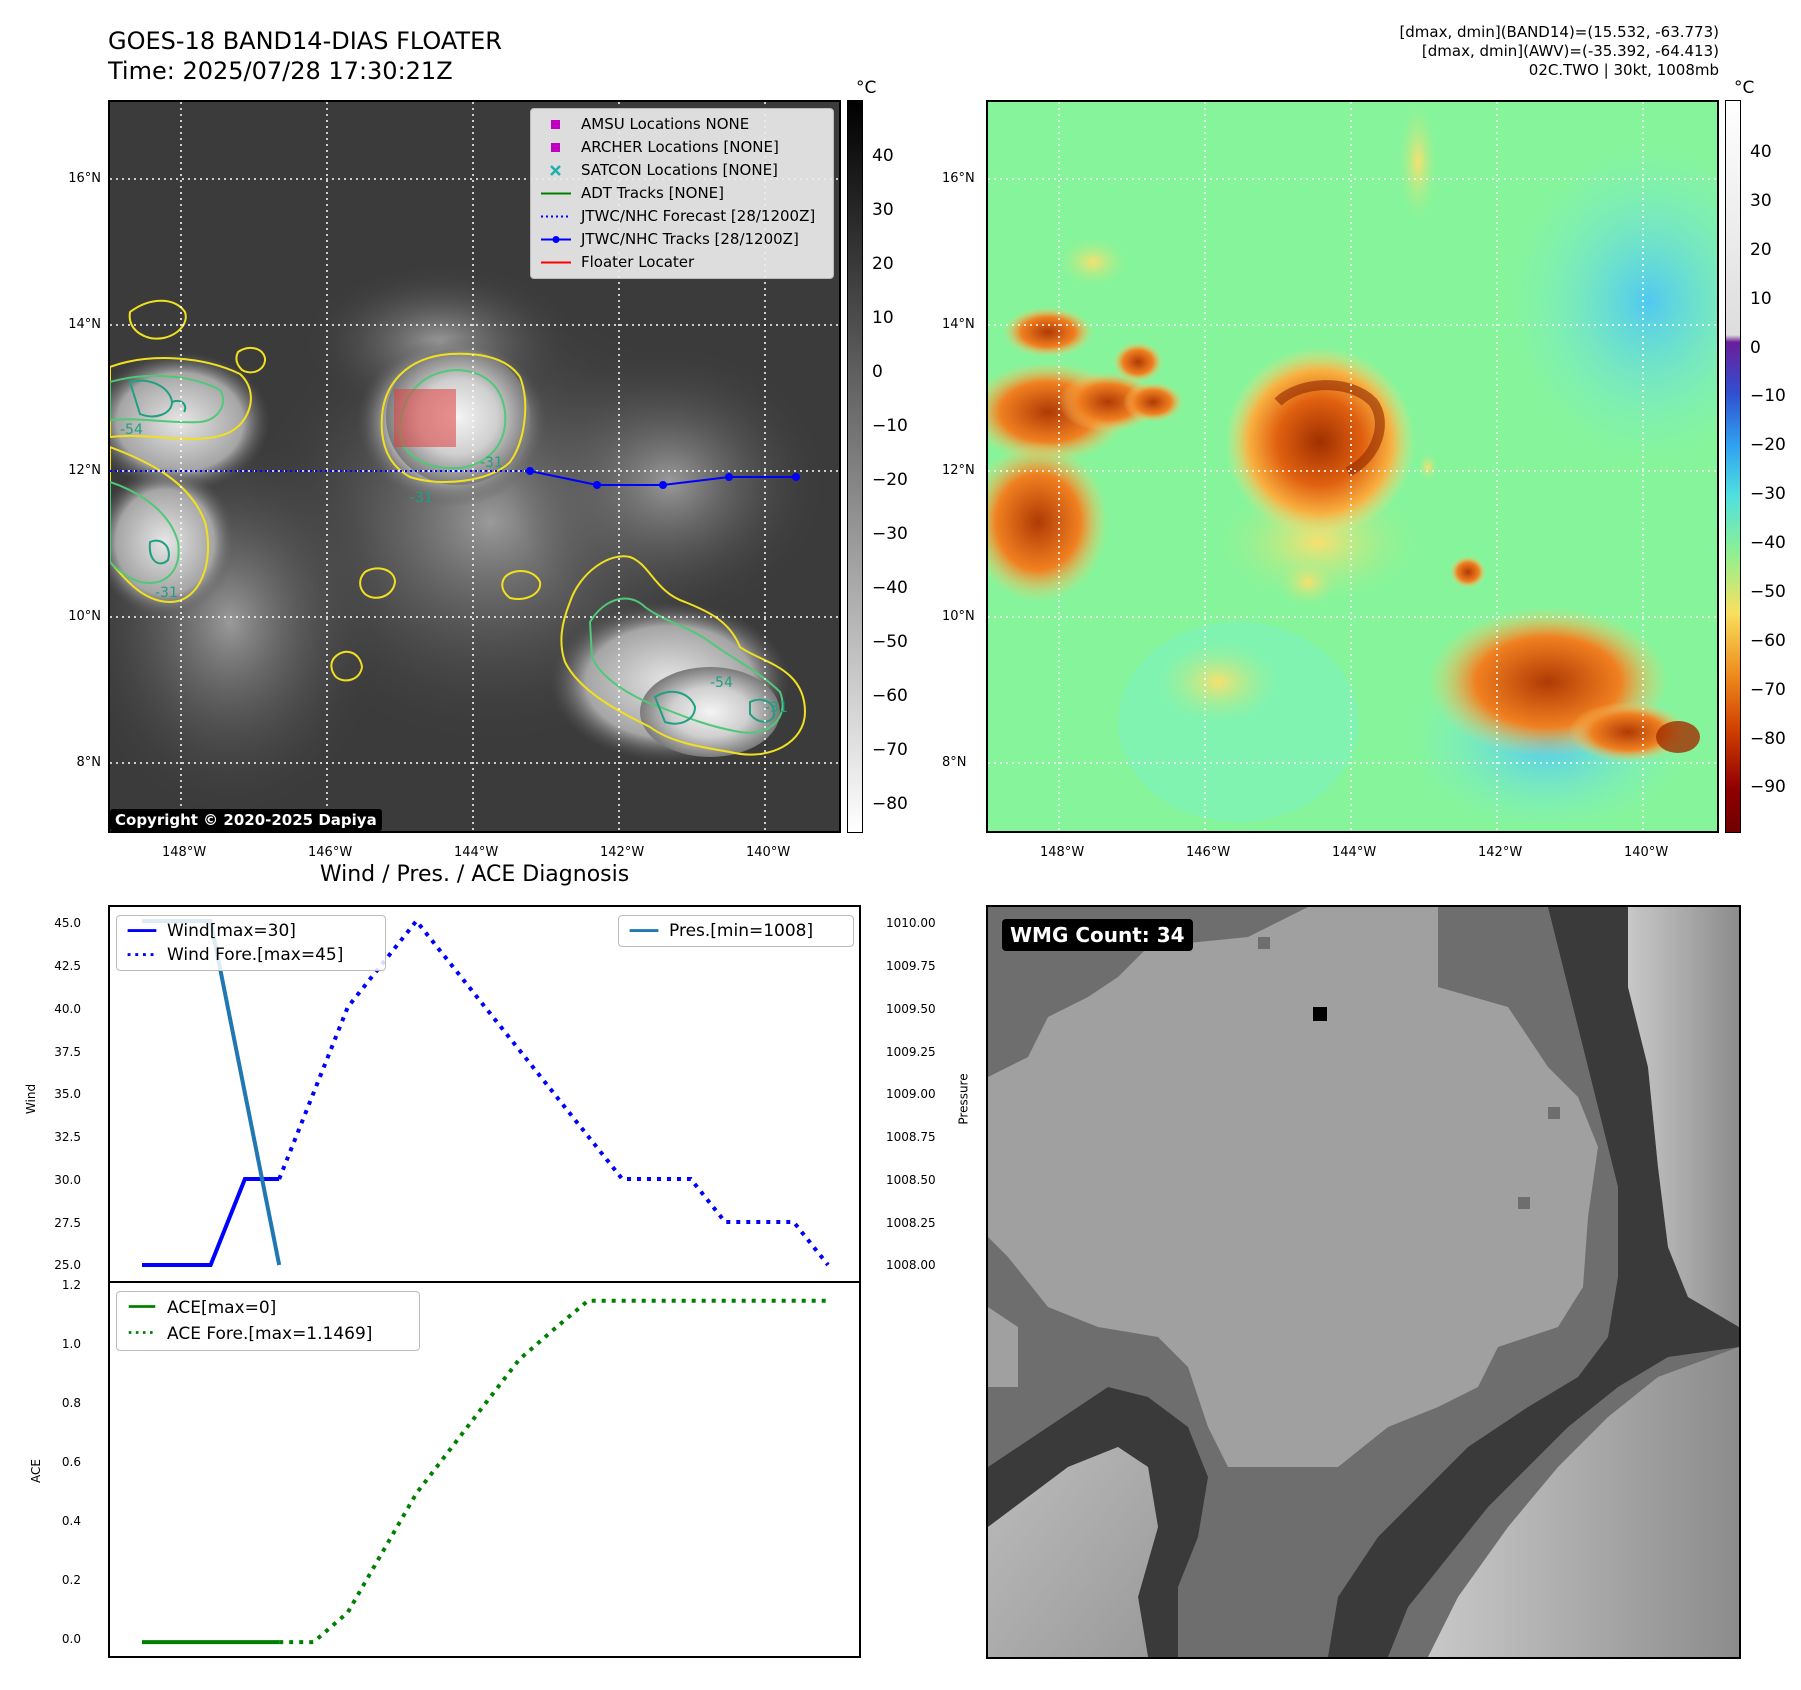 This screenshot has height=1690, width=1801. What do you see at coordinates (911, 923) in the screenshot?
I see `pres-tick: 1010.00` at bounding box center [911, 923].